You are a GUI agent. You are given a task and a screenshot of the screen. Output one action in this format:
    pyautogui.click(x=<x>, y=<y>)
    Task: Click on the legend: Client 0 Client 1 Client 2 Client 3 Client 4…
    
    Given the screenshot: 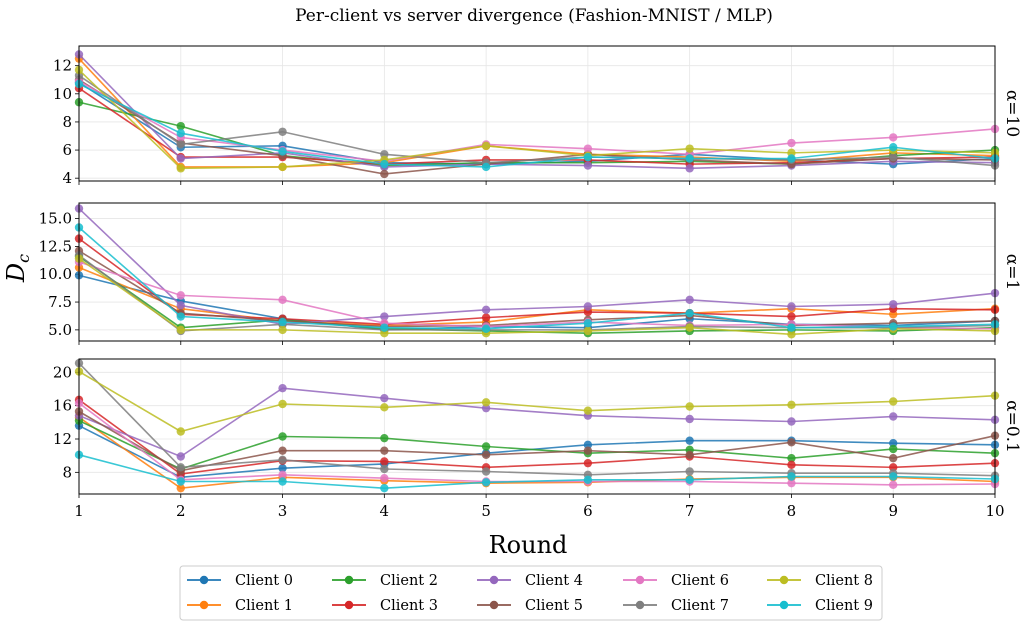 What is the action you would take?
    pyautogui.click(x=531, y=593)
    